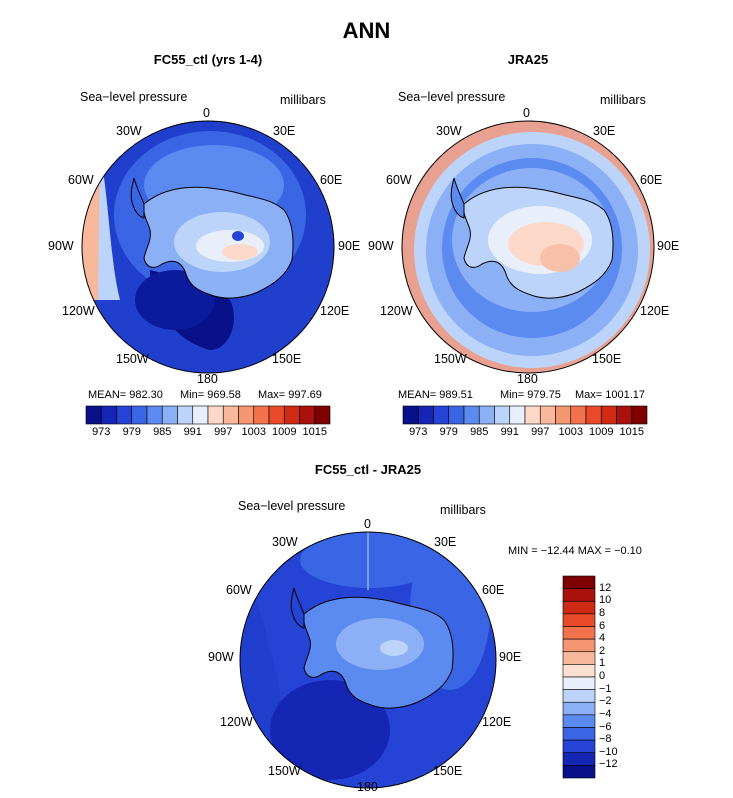 The height and width of the screenshot is (798, 733). I want to click on panel-jra25-units-label: millibars, so click(623, 100).